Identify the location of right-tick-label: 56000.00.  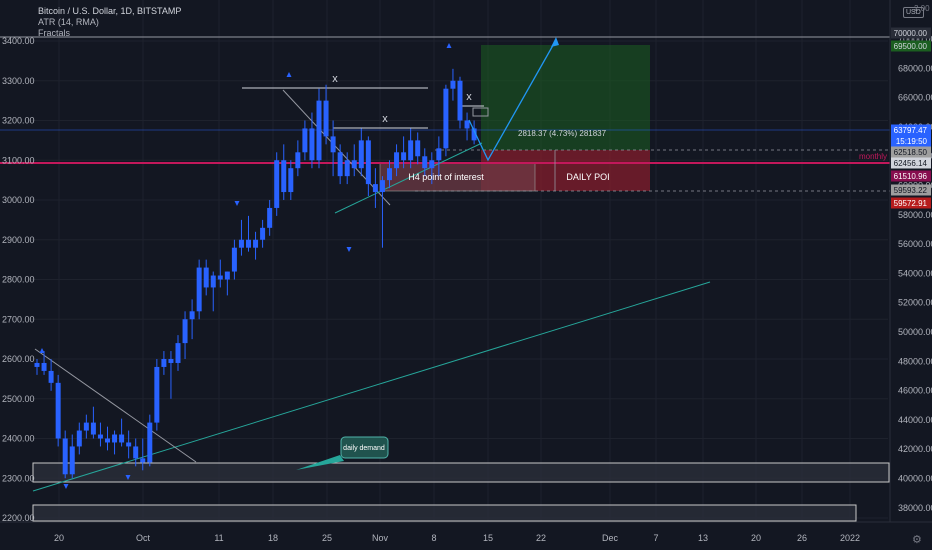
(915, 244).